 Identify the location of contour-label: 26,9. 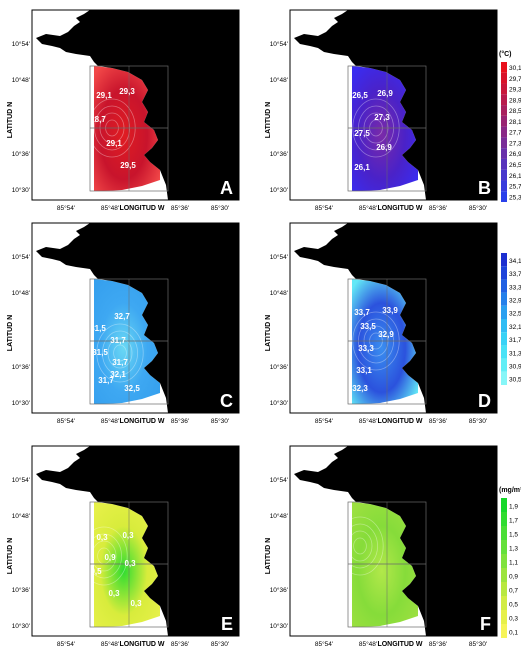
(384, 147).